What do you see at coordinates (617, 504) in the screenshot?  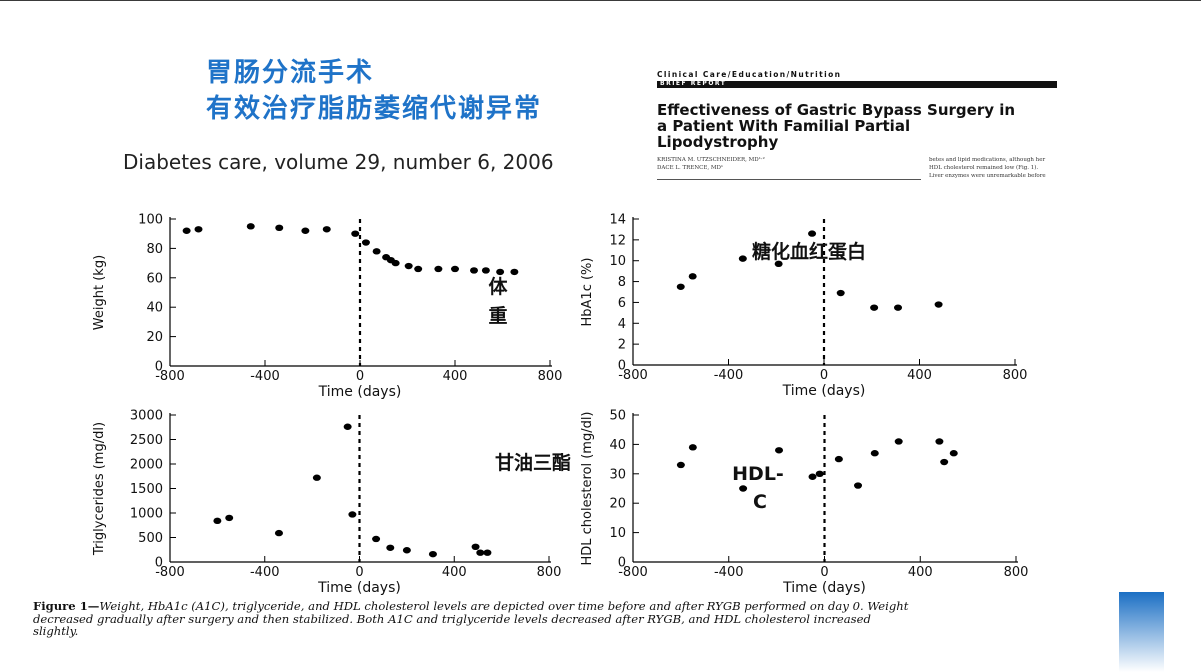 I see `y-tick-label: 20` at bounding box center [617, 504].